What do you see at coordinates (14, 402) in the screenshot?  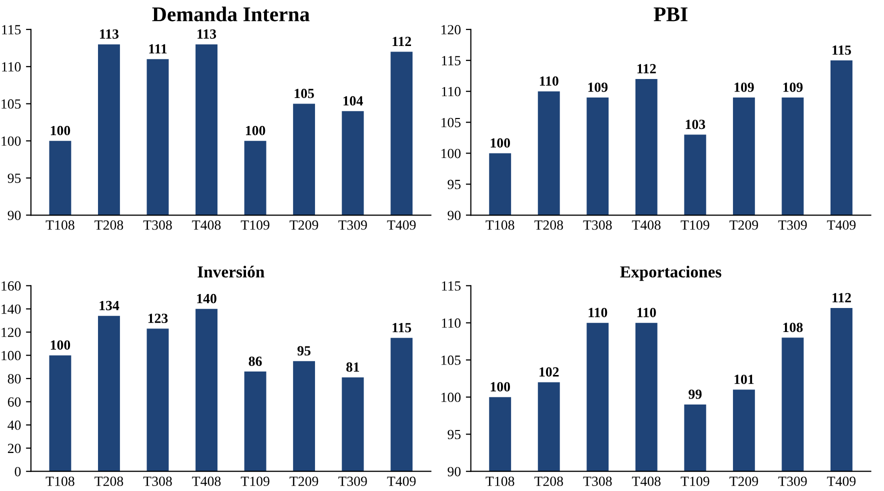 I see `y-tick-label: 60` at bounding box center [14, 402].